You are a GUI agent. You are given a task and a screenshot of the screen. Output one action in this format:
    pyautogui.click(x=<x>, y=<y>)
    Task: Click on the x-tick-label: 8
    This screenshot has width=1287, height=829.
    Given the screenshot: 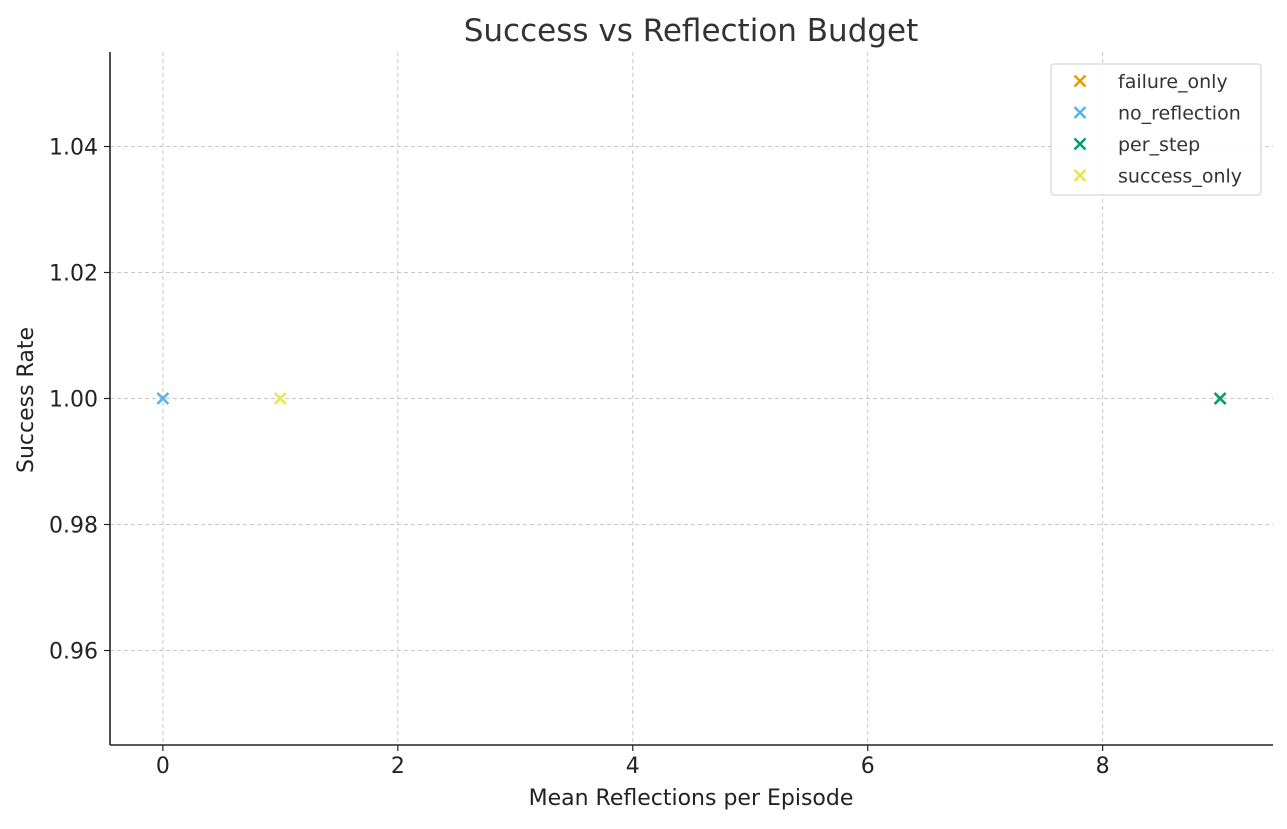 What is the action you would take?
    pyautogui.click(x=1103, y=766)
    